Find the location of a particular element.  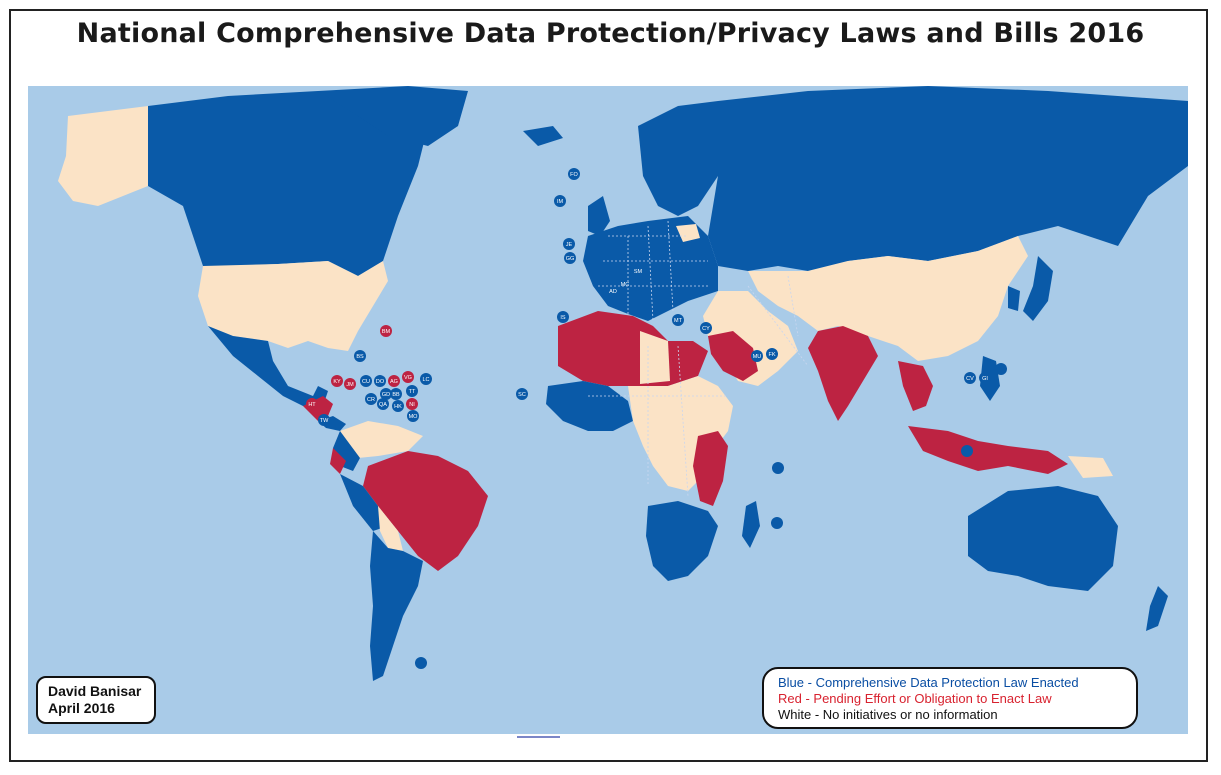

region-china-central-asia is located at coordinates (888, 298).